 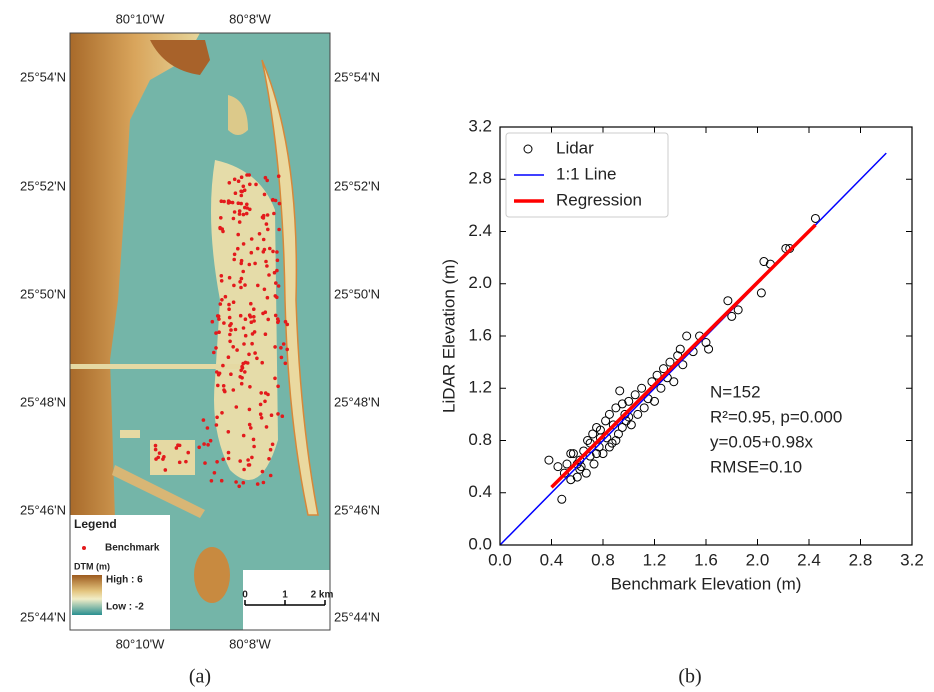 I want to click on x-tick-label: 0.0, so click(x=500, y=559).